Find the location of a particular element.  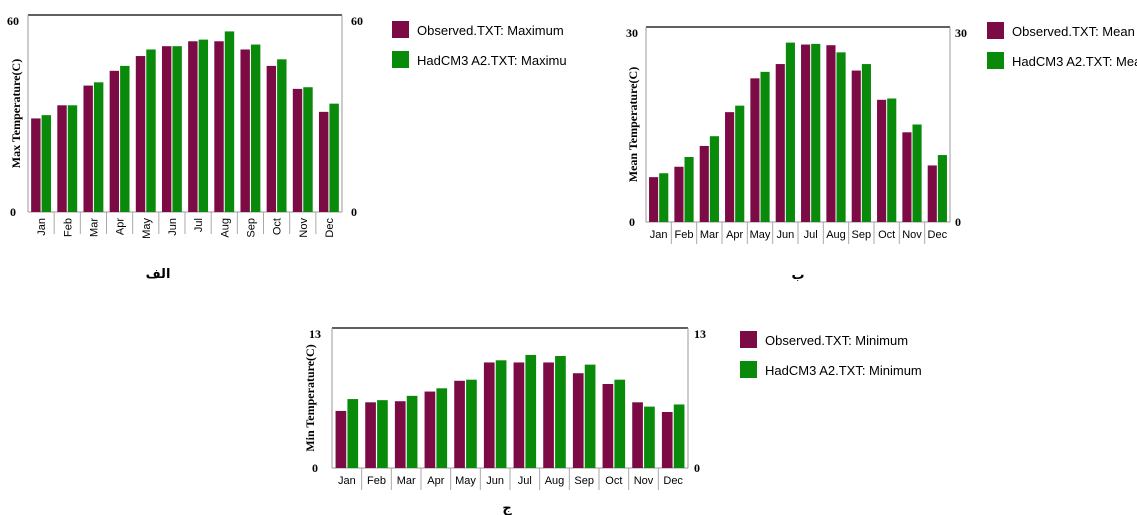

bar-hadcm3-feb is located at coordinates (72, 158).